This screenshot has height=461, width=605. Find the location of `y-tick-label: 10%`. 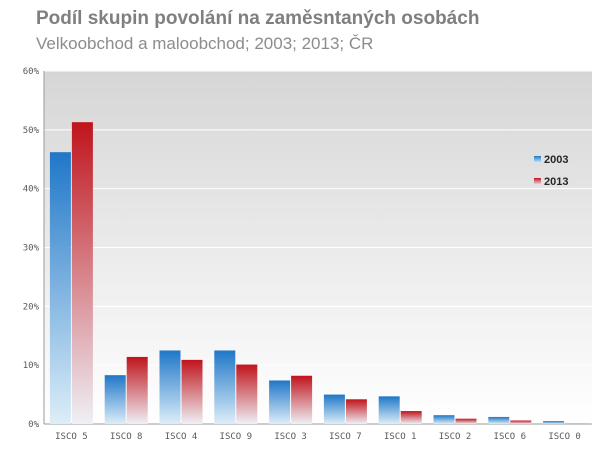

y-tick-label: 10% is located at coordinates (31, 366).